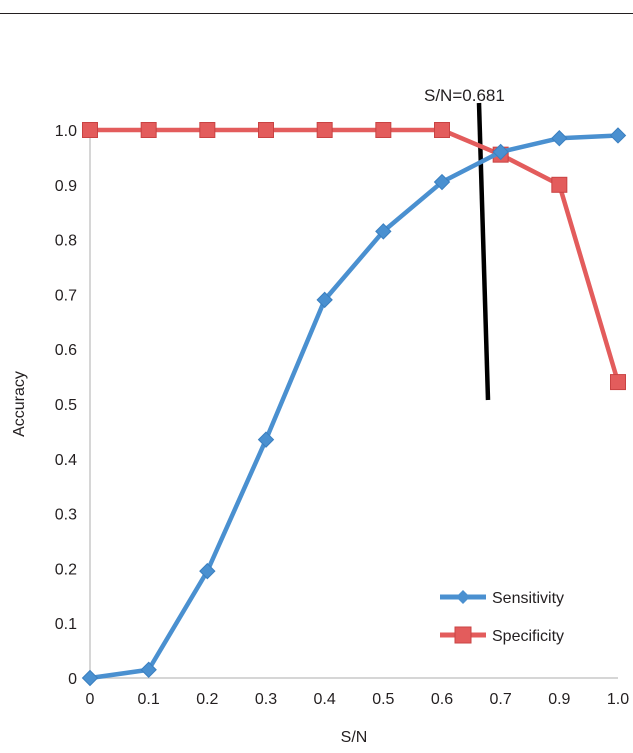 This screenshot has width=633, height=753. Describe the element at coordinates (358, 699) in the screenshot. I see `x-tick-labels: 0 0.1 0.2 0.3 0.4 0.5 0.6 0.7 0.9 1.0` at that location.